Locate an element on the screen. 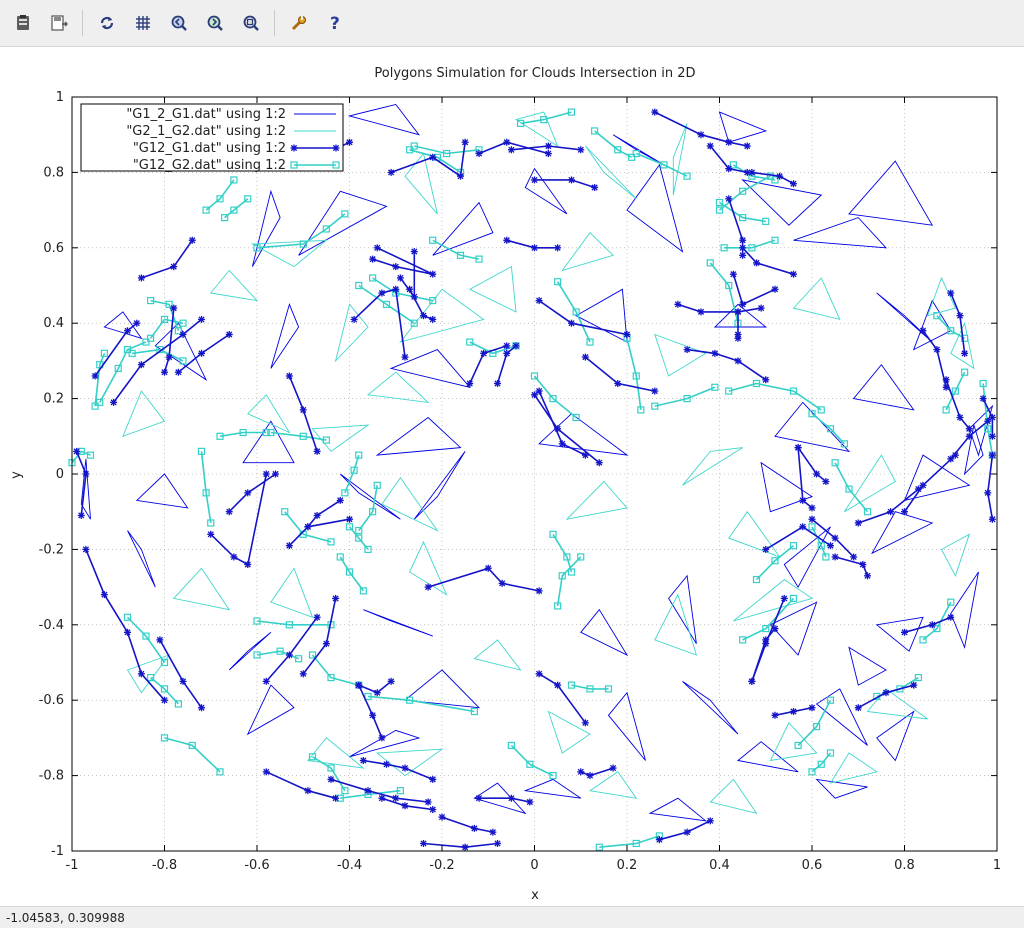 The image size is (1024, 929). replot-icon is located at coordinates (107, 23).